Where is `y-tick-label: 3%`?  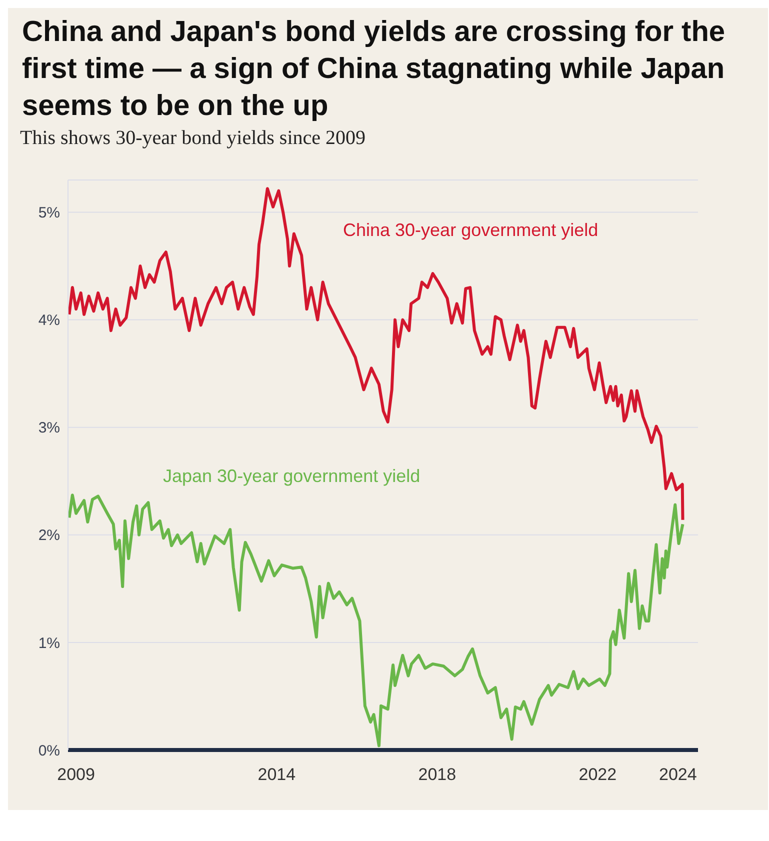
y-tick-label: 3% is located at coordinates (49, 428).